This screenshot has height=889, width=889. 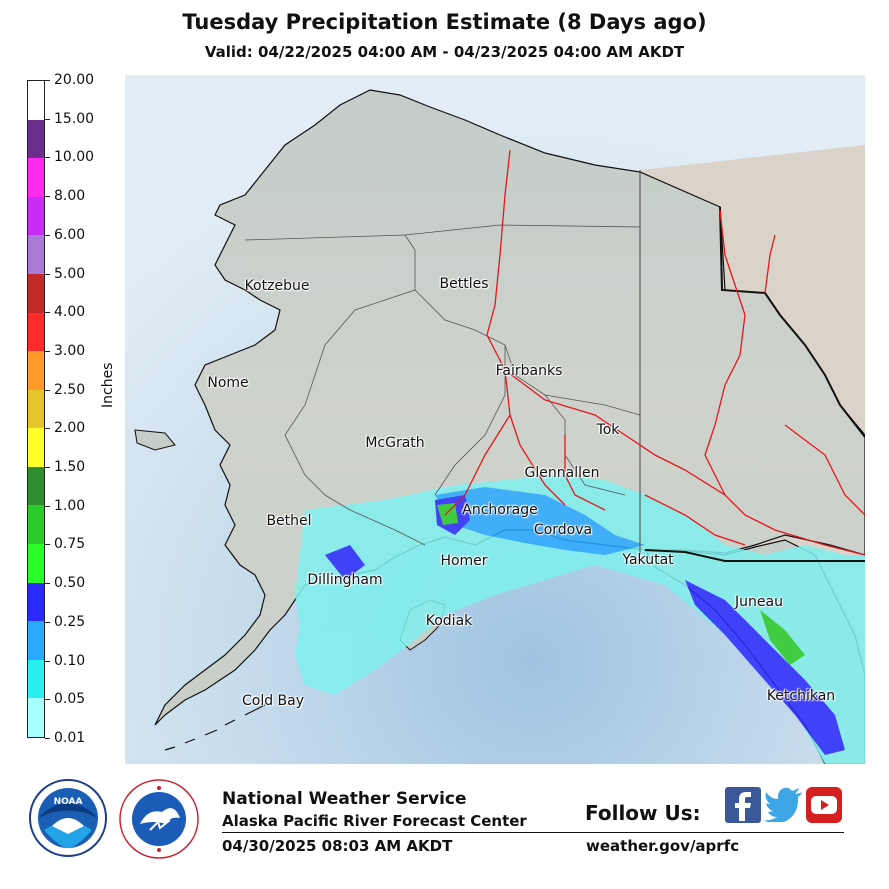 What do you see at coordinates (68, 802) in the screenshot?
I see `svg-text: NOAA` at bounding box center [68, 802].